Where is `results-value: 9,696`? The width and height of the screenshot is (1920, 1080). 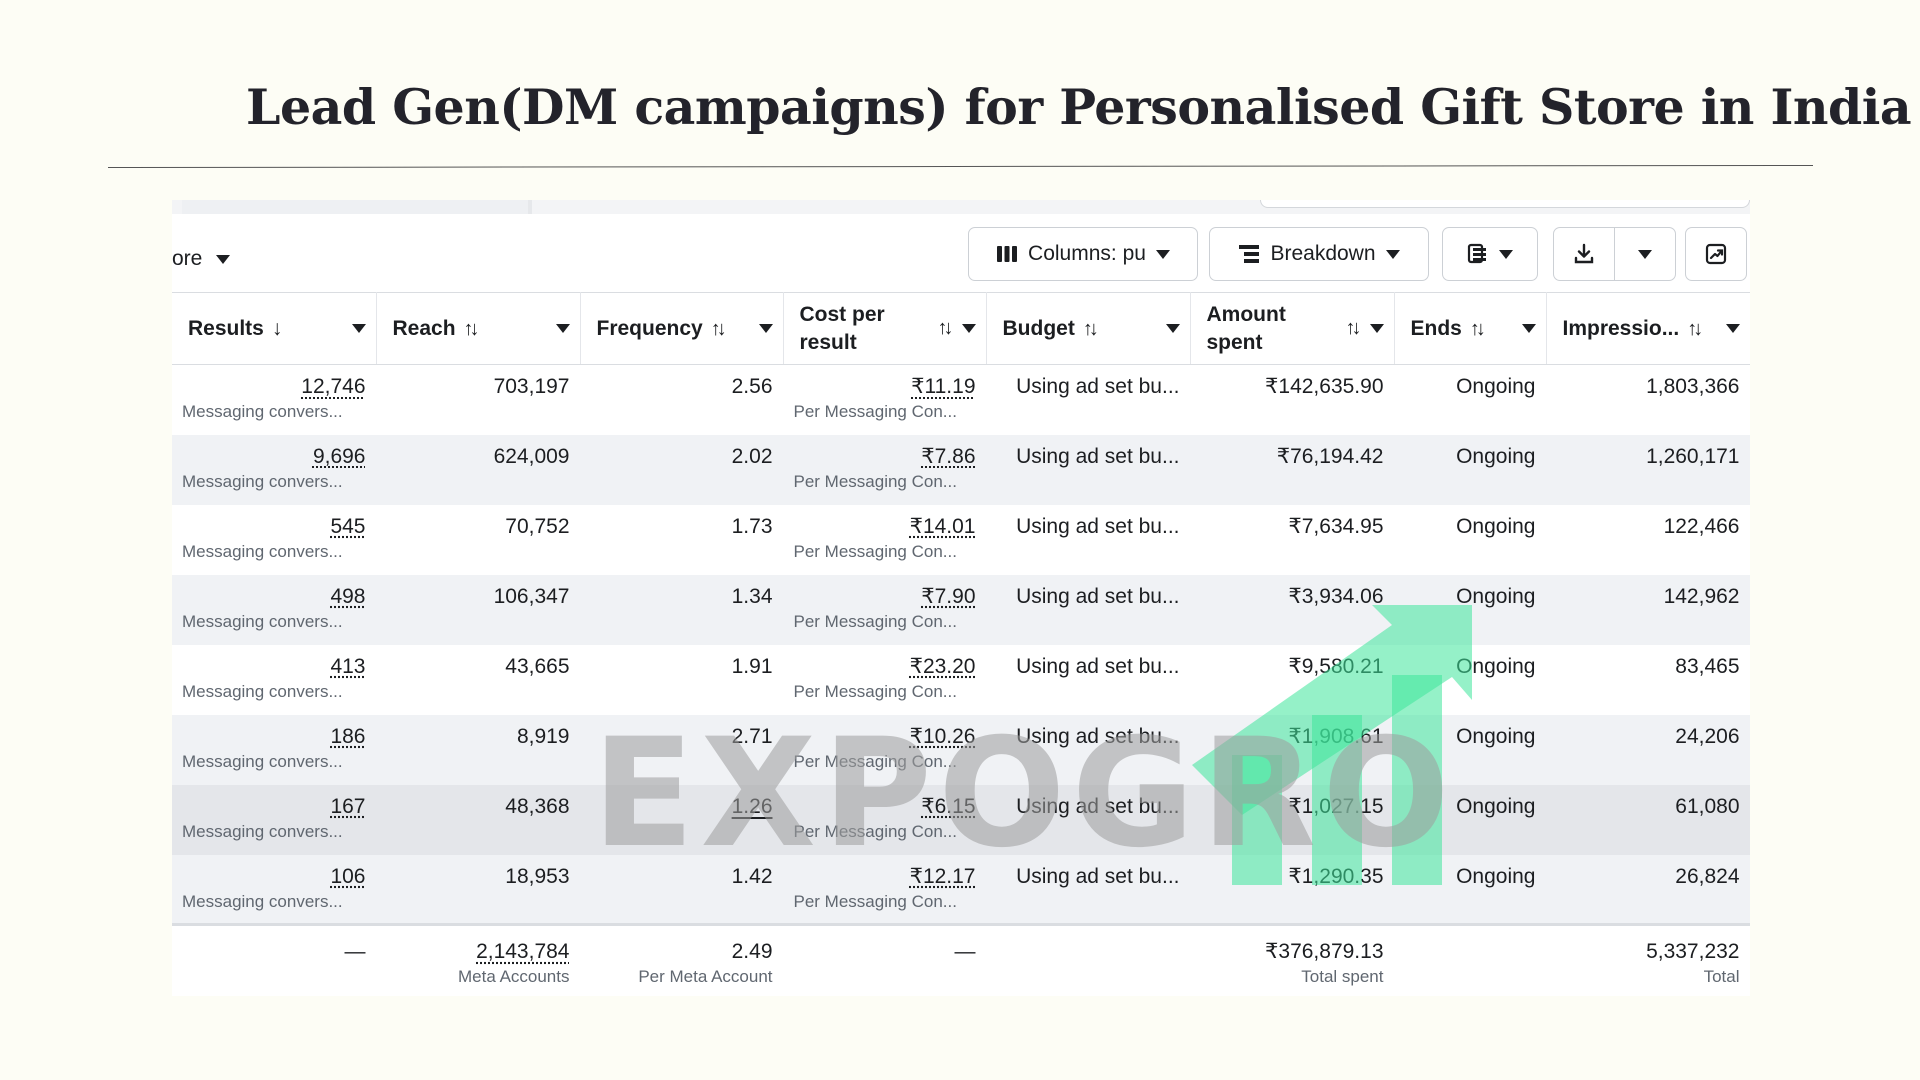
results-value: 9,696 is located at coordinates (339, 456).